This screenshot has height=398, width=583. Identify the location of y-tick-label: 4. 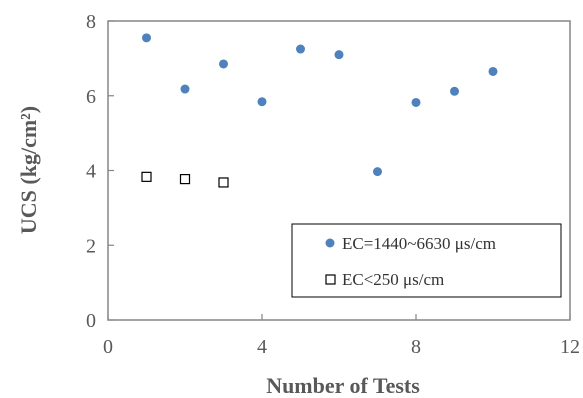
(91, 172).